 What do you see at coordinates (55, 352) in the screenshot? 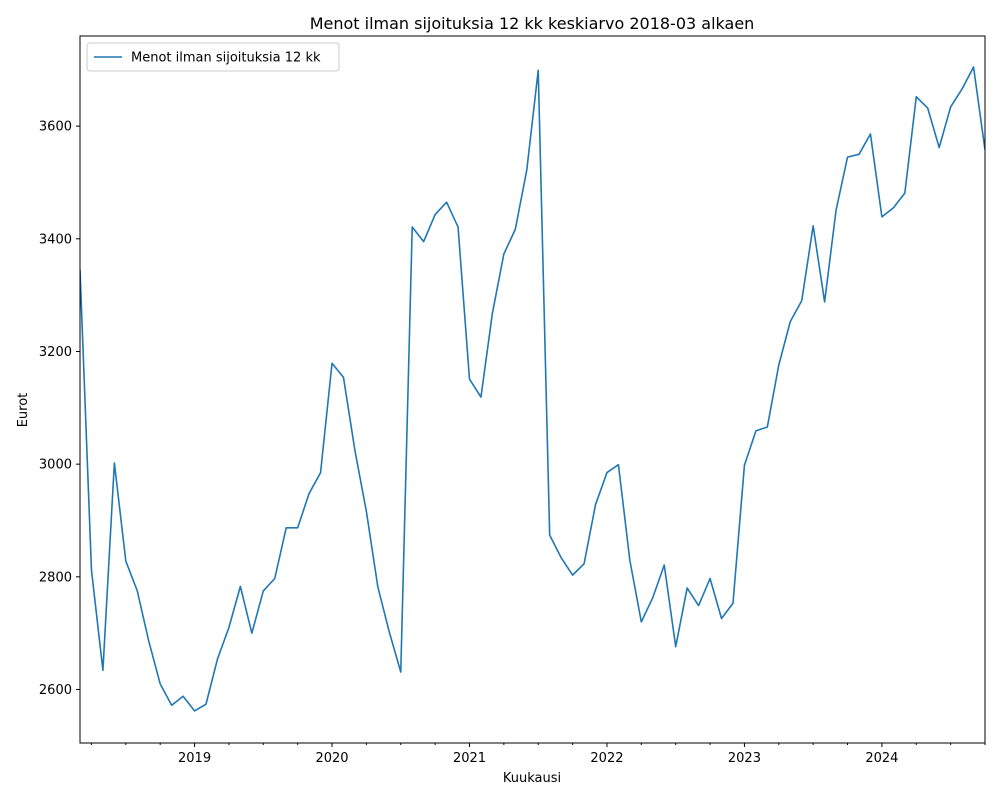
I see `y-tick-label: 3200` at bounding box center [55, 352].